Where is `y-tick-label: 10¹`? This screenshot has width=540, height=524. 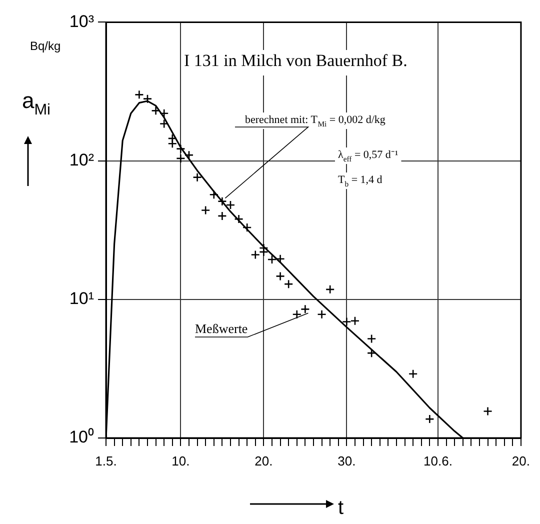 y-tick-label: 10¹ is located at coordinates (81, 298).